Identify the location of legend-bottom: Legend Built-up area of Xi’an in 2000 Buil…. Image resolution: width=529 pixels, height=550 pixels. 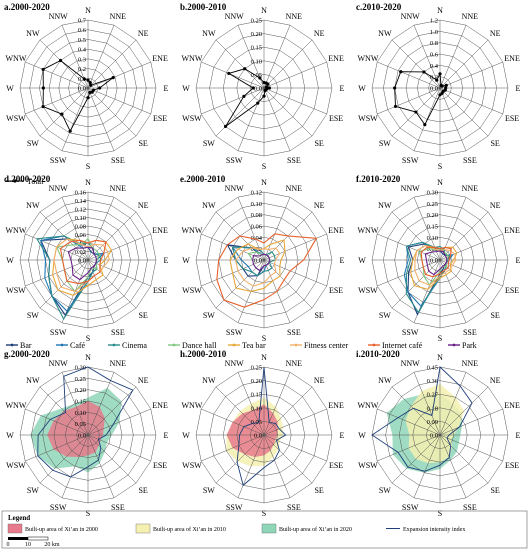
(264, 529).